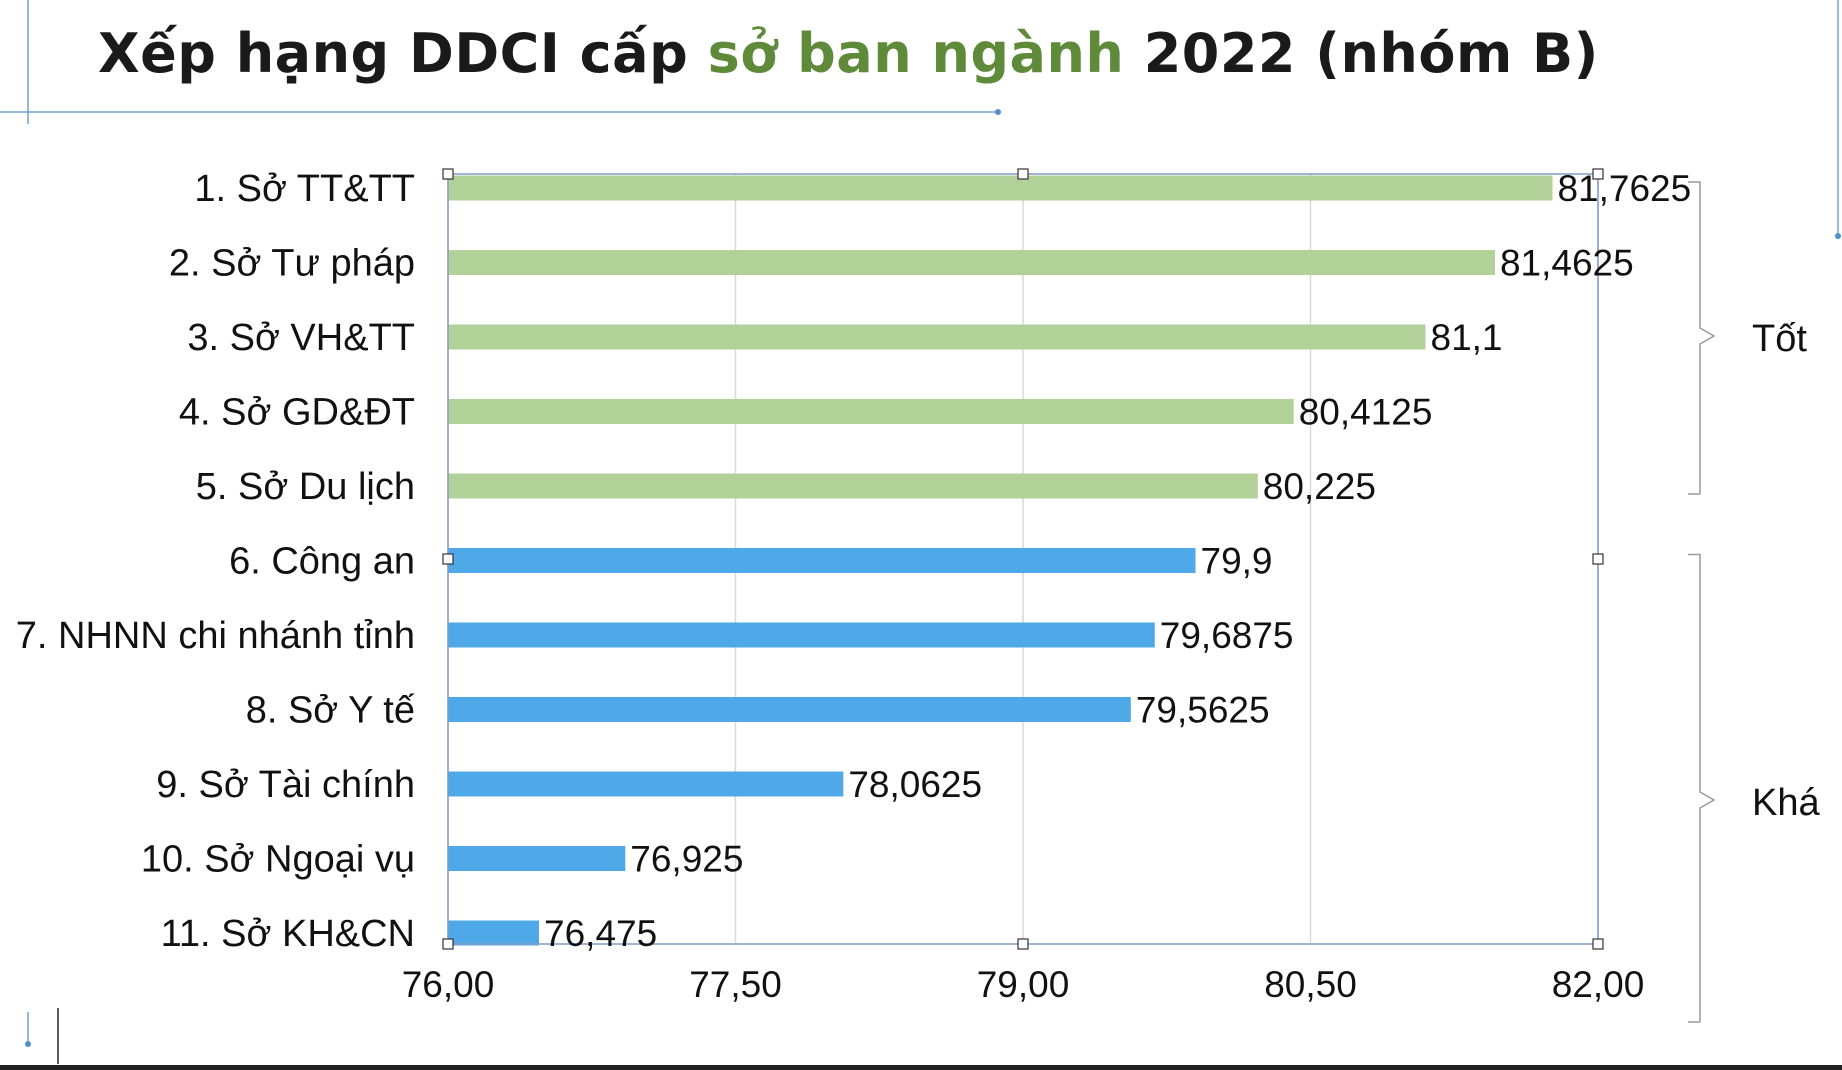 The width and height of the screenshot is (1842, 1070). What do you see at coordinates (998, 112) in the screenshot?
I see `underline-dot` at bounding box center [998, 112].